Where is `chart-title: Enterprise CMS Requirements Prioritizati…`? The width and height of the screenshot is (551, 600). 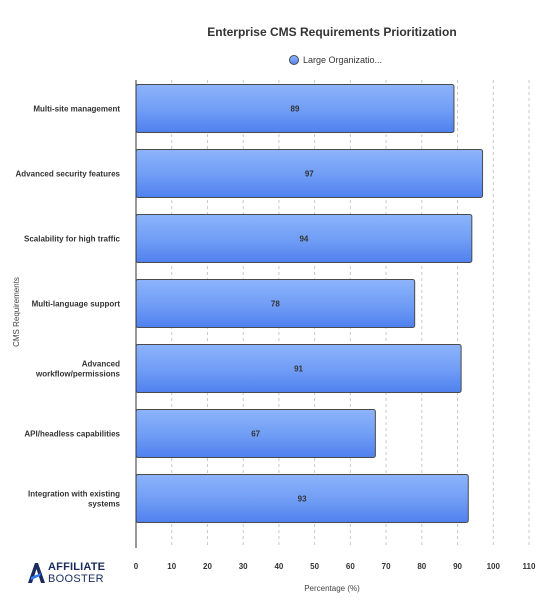
chart-title: Enterprise CMS Requirements Prioritizati… is located at coordinates (331, 32).